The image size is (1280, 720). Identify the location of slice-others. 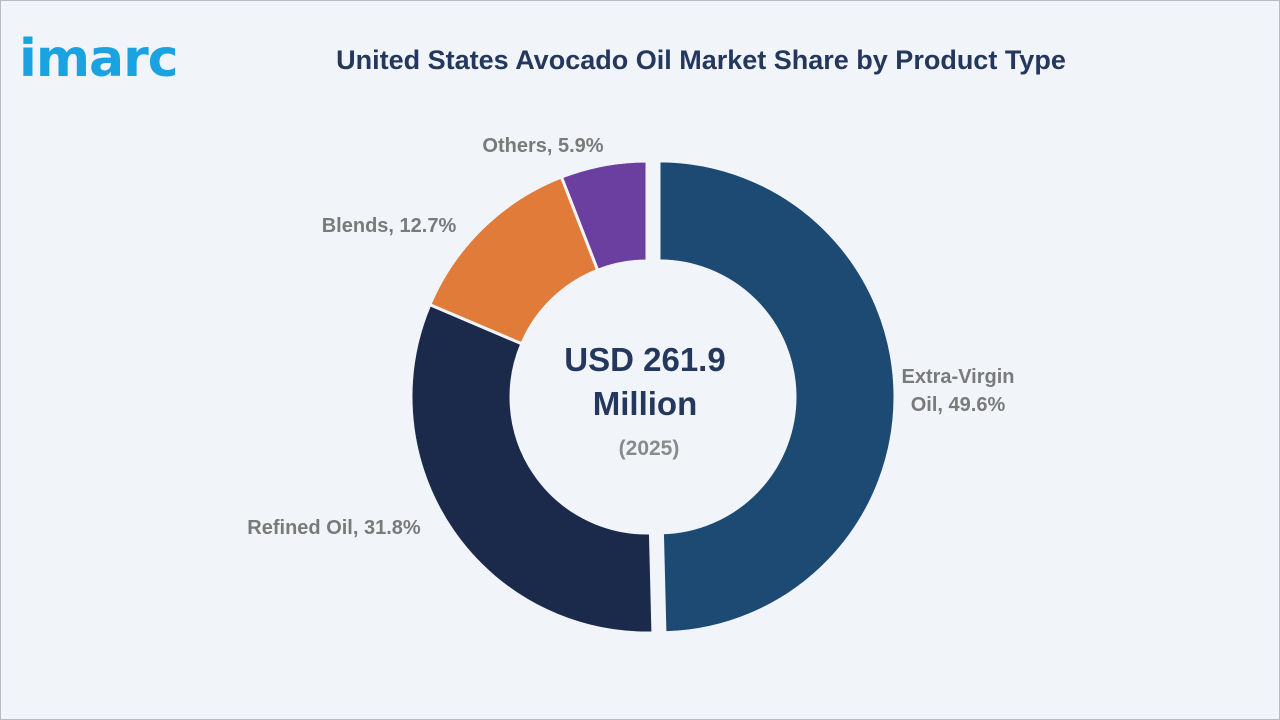
(604, 216).